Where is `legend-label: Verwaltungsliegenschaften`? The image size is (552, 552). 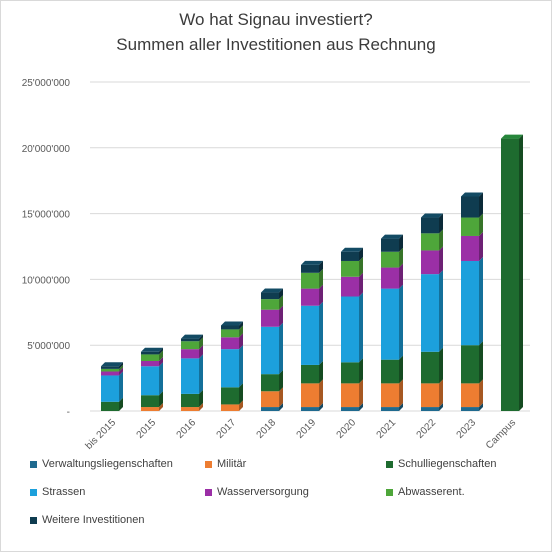
legend-label: Verwaltungsliegenschaften is located at coordinates (107, 464).